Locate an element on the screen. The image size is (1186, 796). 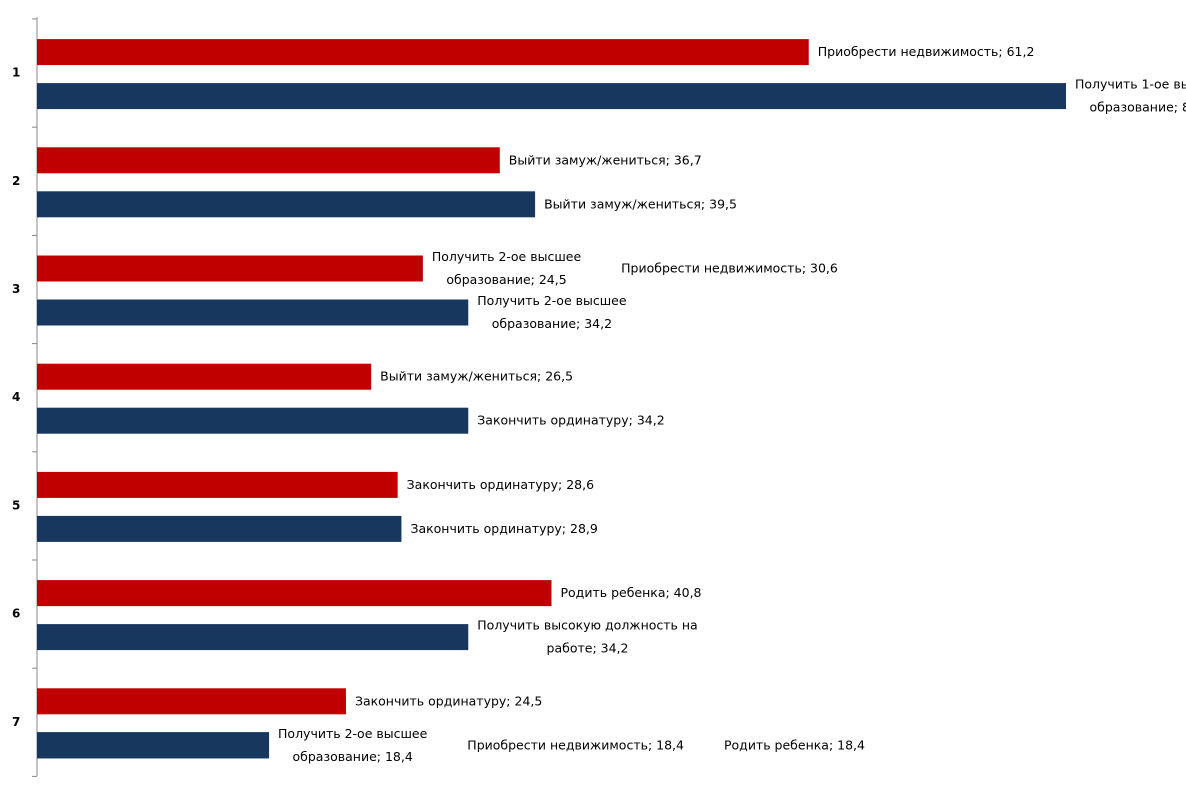
category-label: 7 is located at coordinates (16, 722).